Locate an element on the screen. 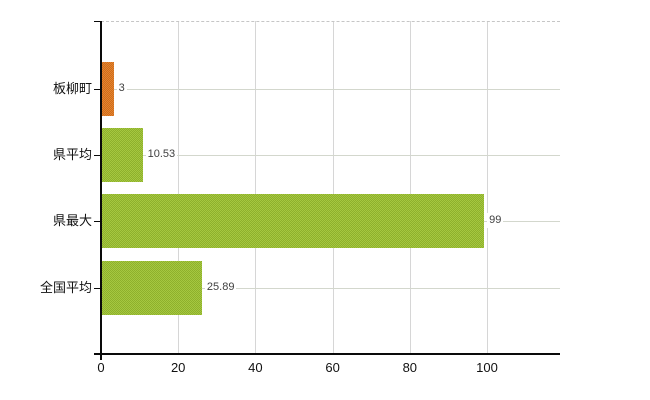 The height and width of the screenshot is (400, 650). y-axis-line is located at coordinates (101, 190).